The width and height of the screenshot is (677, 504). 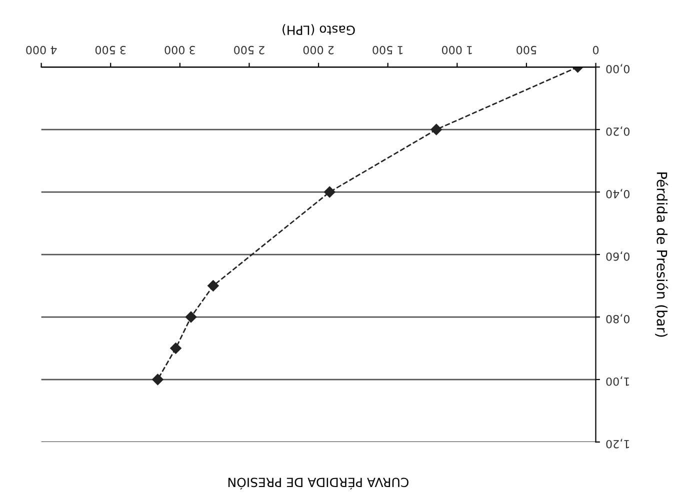 I want to click on y-tick-label: 0,60, so click(x=618, y=256).